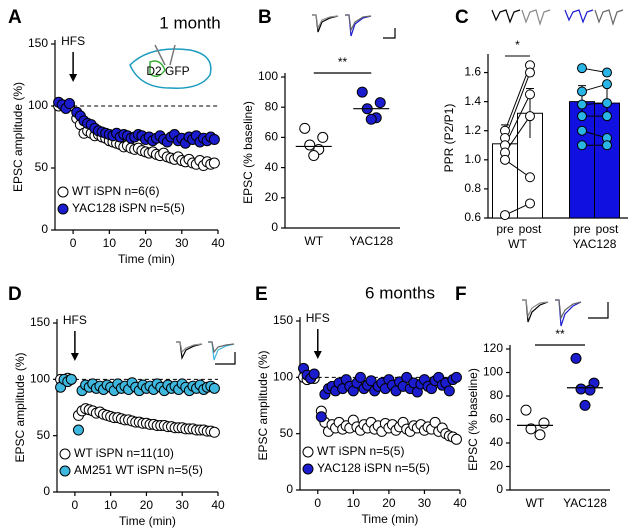 This screenshot has width=640, height=532. What do you see at coordinates (124, 453) in the screenshot?
I see `legend-label: WT iSPN n=11(10)` at bounding box center [124, 453].